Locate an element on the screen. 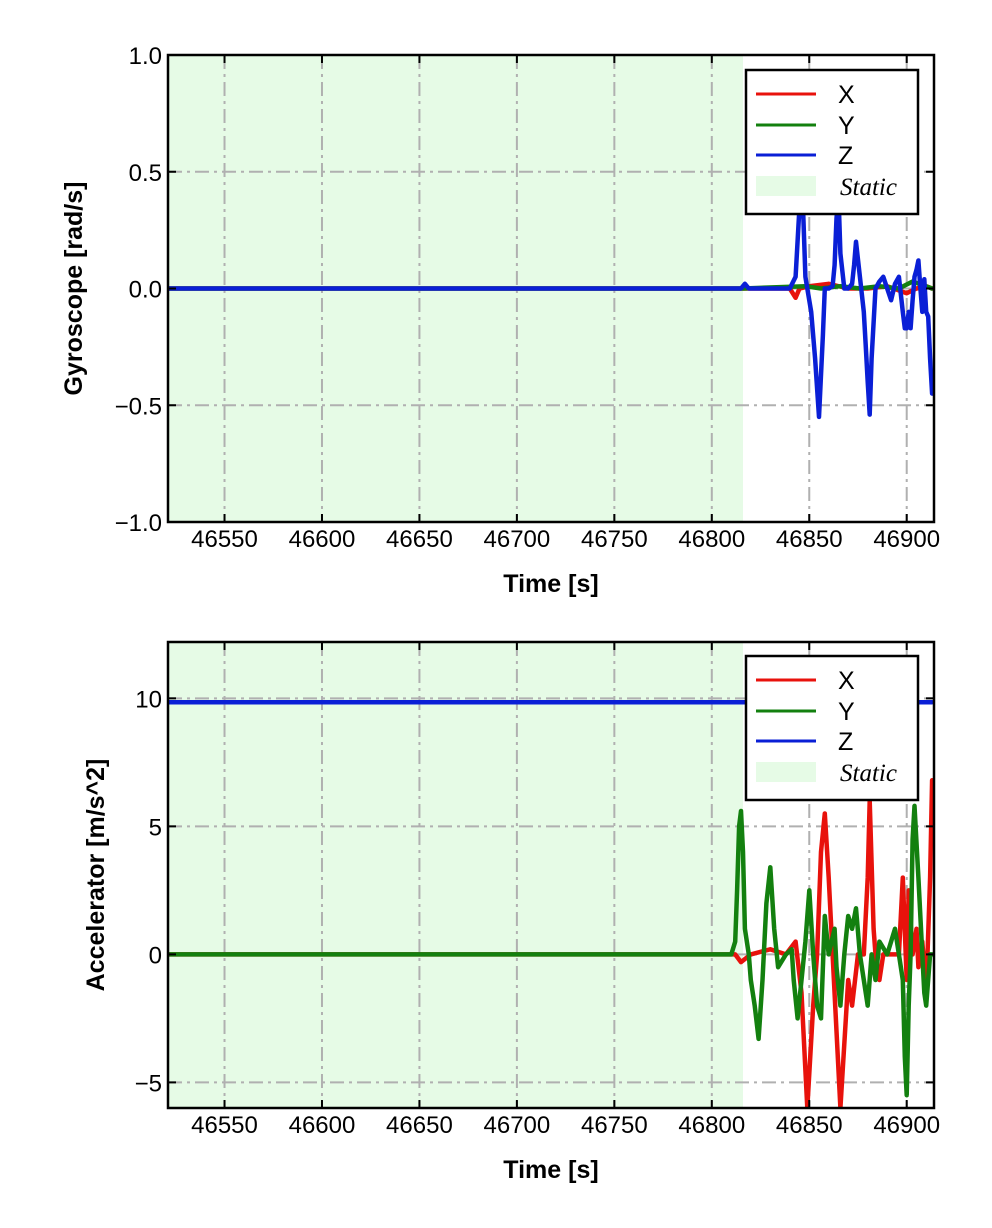 This screenshot has height=1228, width=992. y-tick-label: 5 is located at coordinates (155, 827).